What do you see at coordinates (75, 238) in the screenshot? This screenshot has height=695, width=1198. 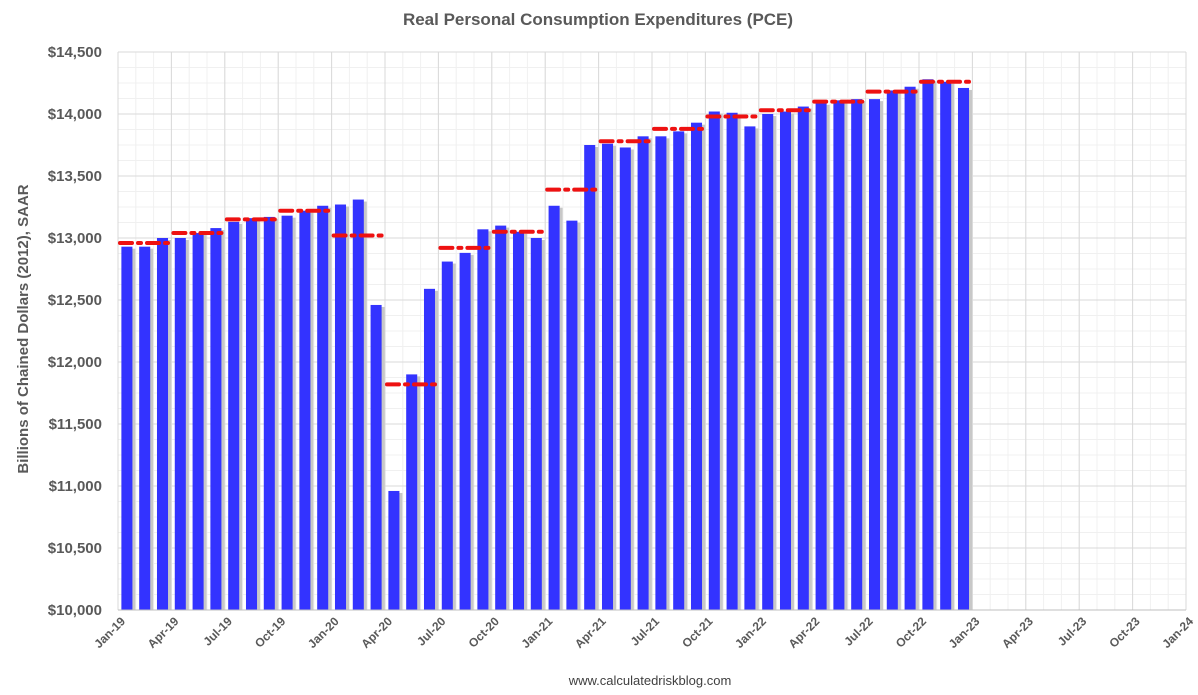 I see `y-tick-label: $13,000` at bounding box center [75, 238].